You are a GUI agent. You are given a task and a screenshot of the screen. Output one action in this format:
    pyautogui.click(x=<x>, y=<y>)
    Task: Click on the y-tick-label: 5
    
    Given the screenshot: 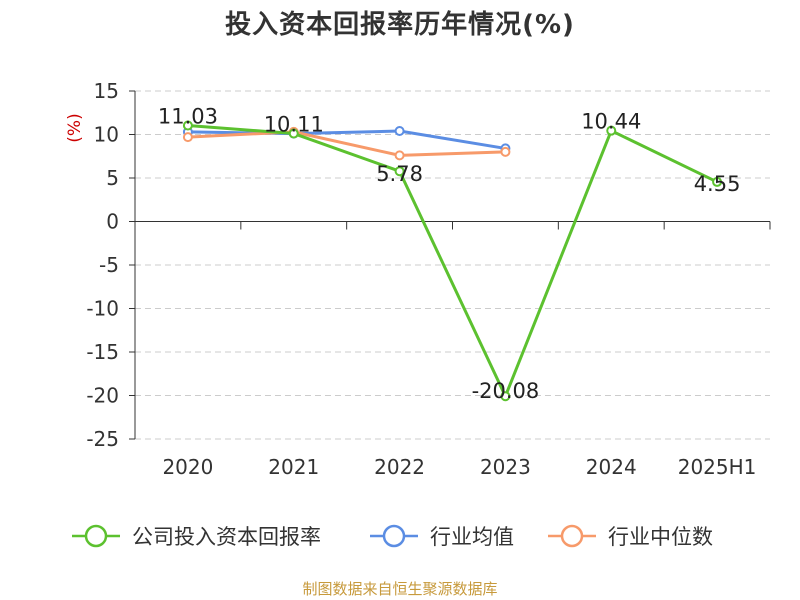 What is the action you would take?
    pyautogui.click(x=112, y=178)
    